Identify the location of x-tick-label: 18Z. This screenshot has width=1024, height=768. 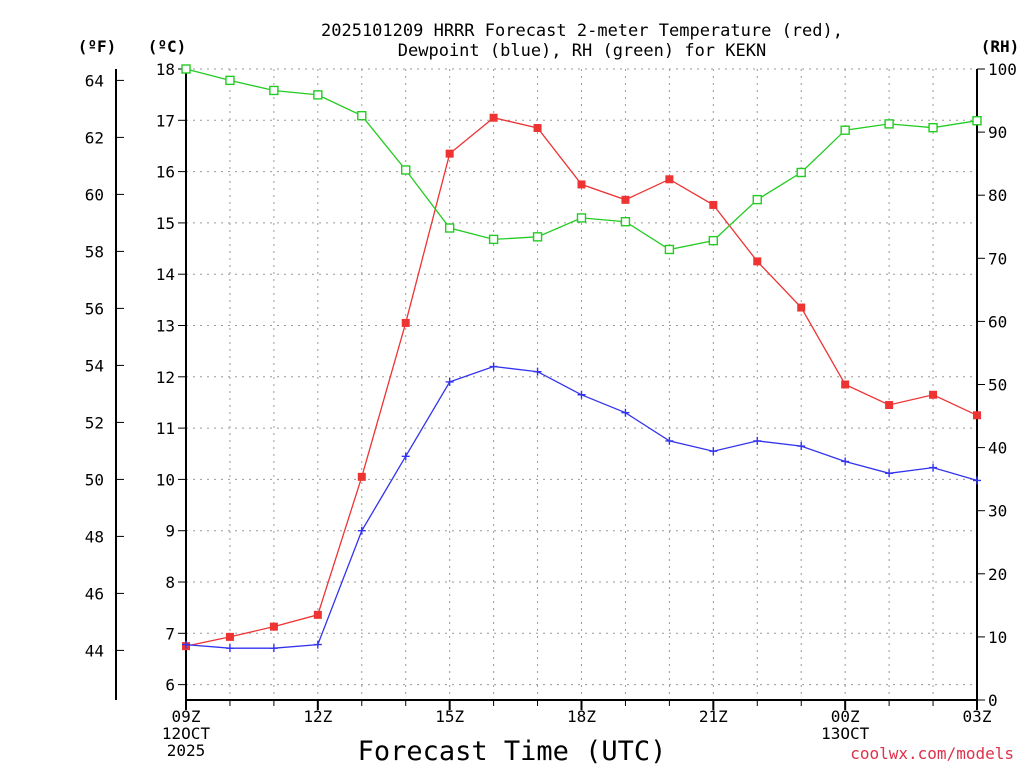
(581, 716).